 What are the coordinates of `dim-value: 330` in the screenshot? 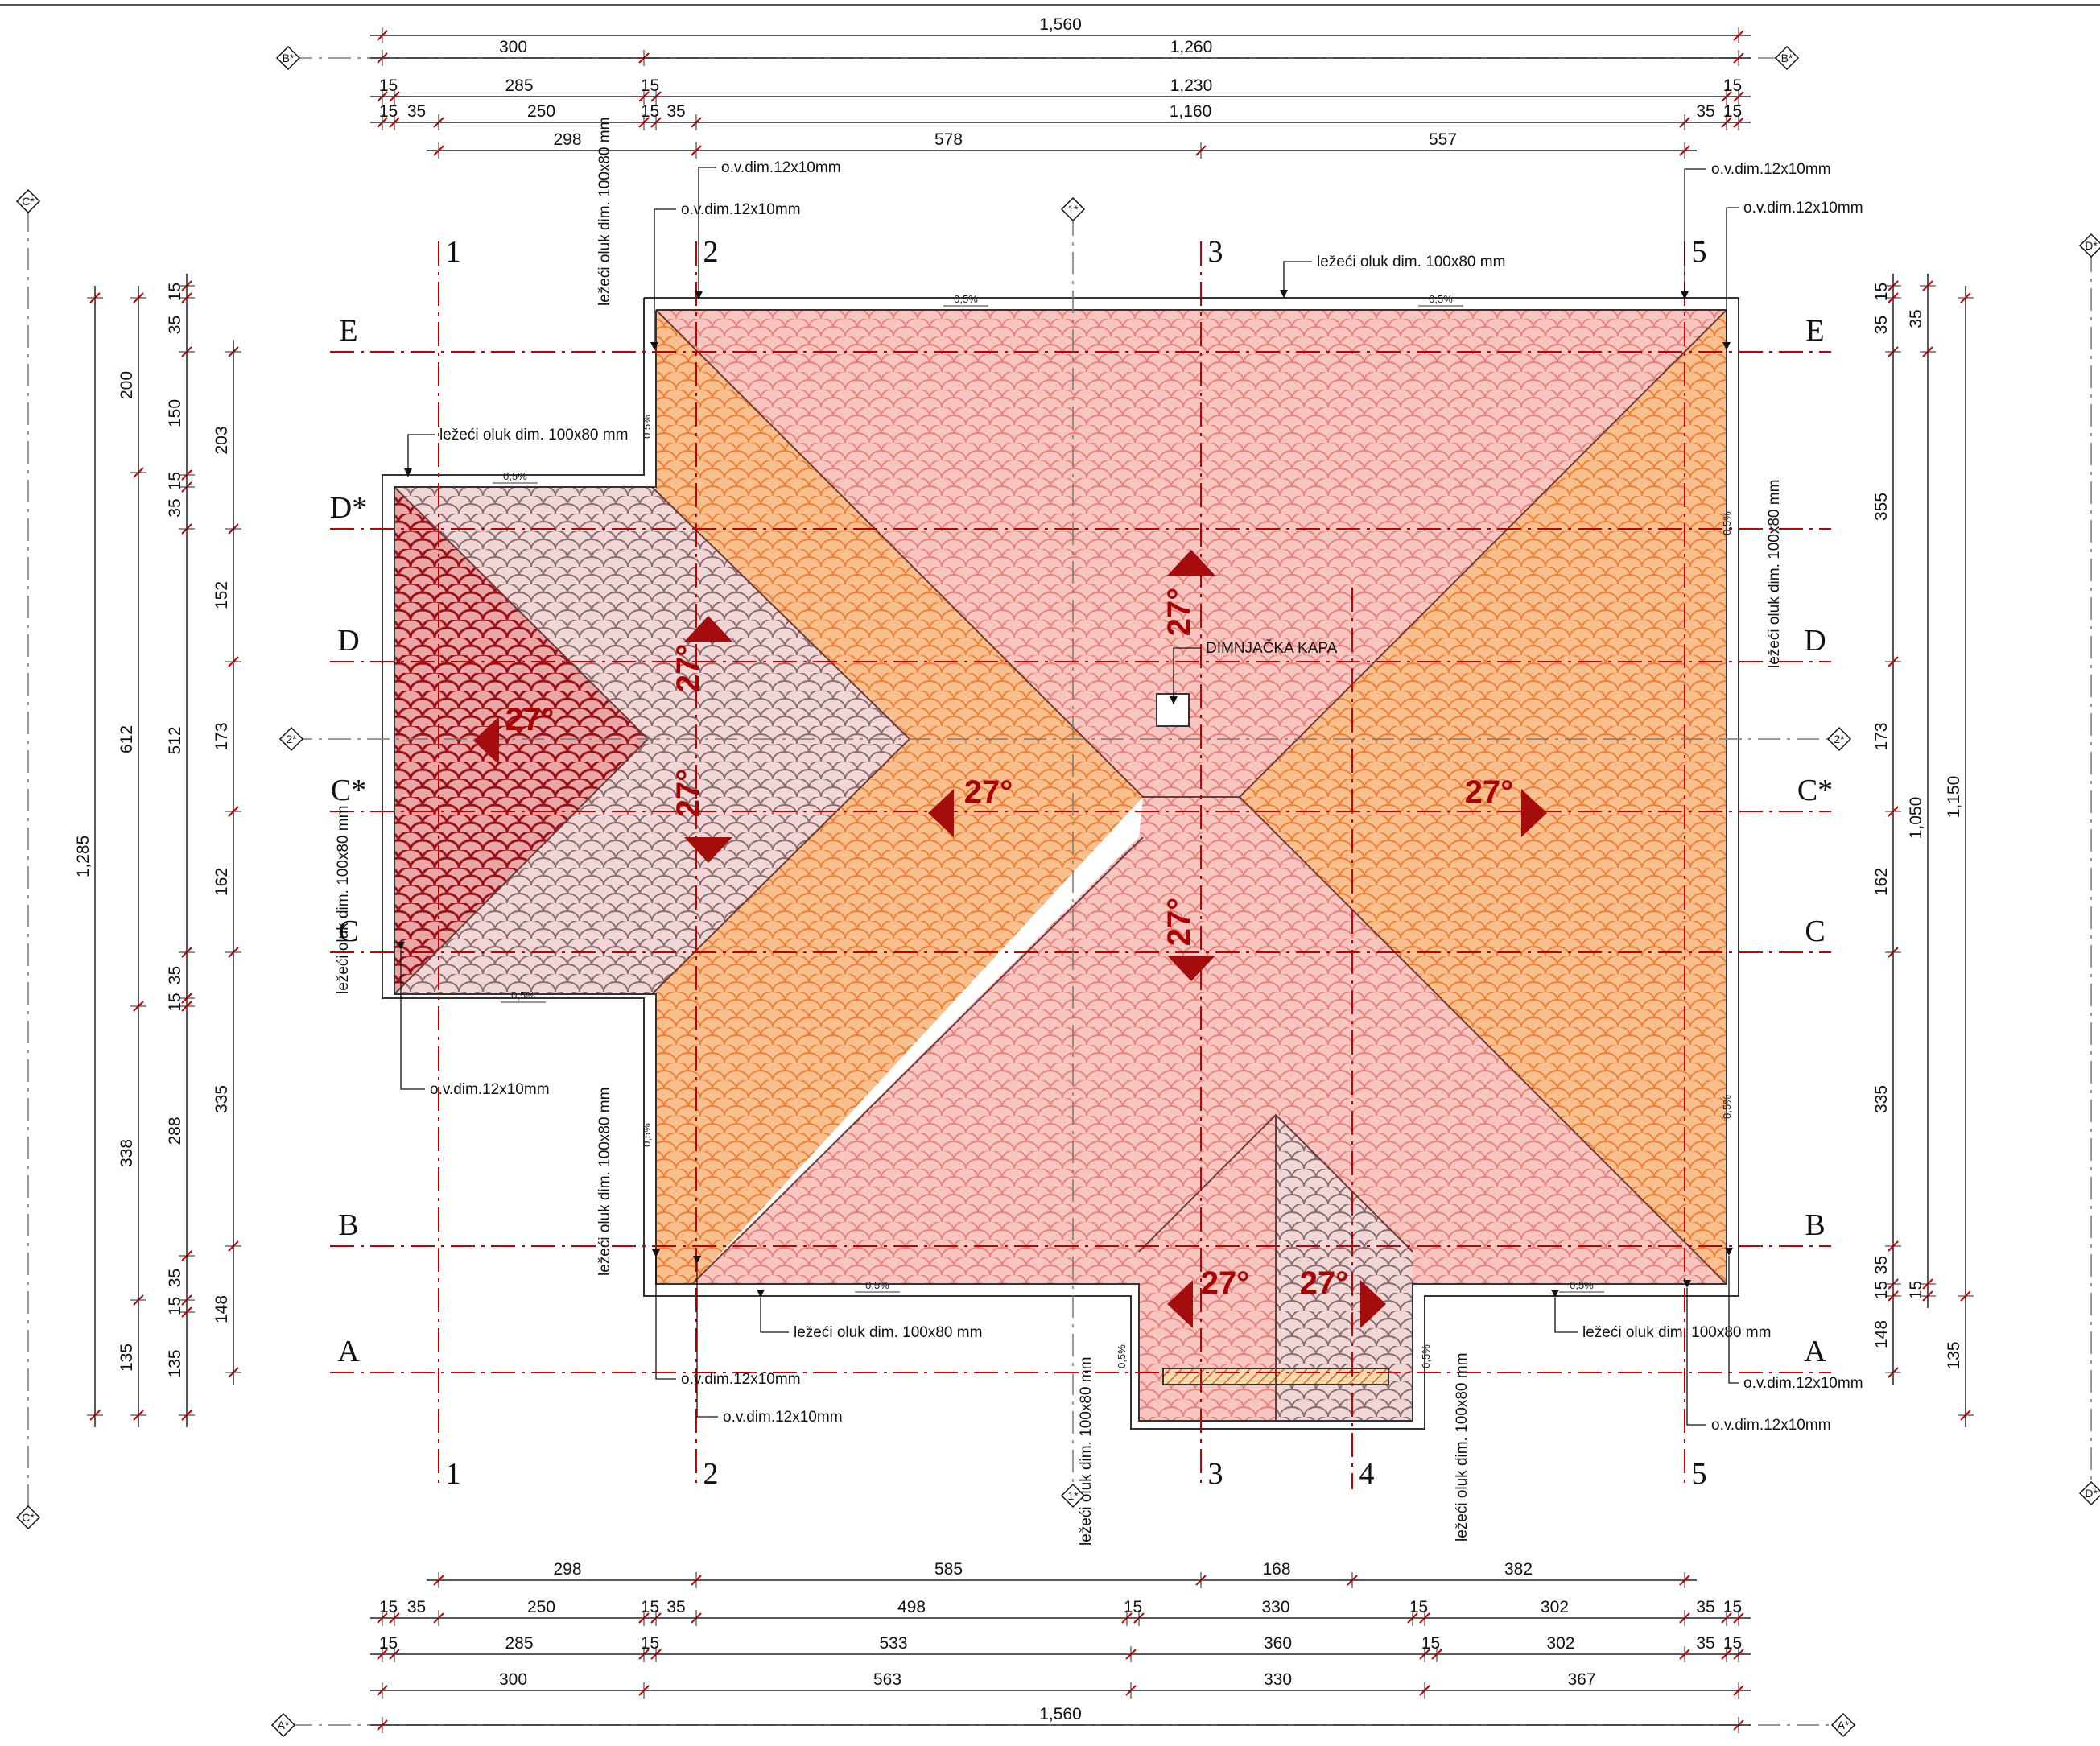 It's located at (1275, 1607).